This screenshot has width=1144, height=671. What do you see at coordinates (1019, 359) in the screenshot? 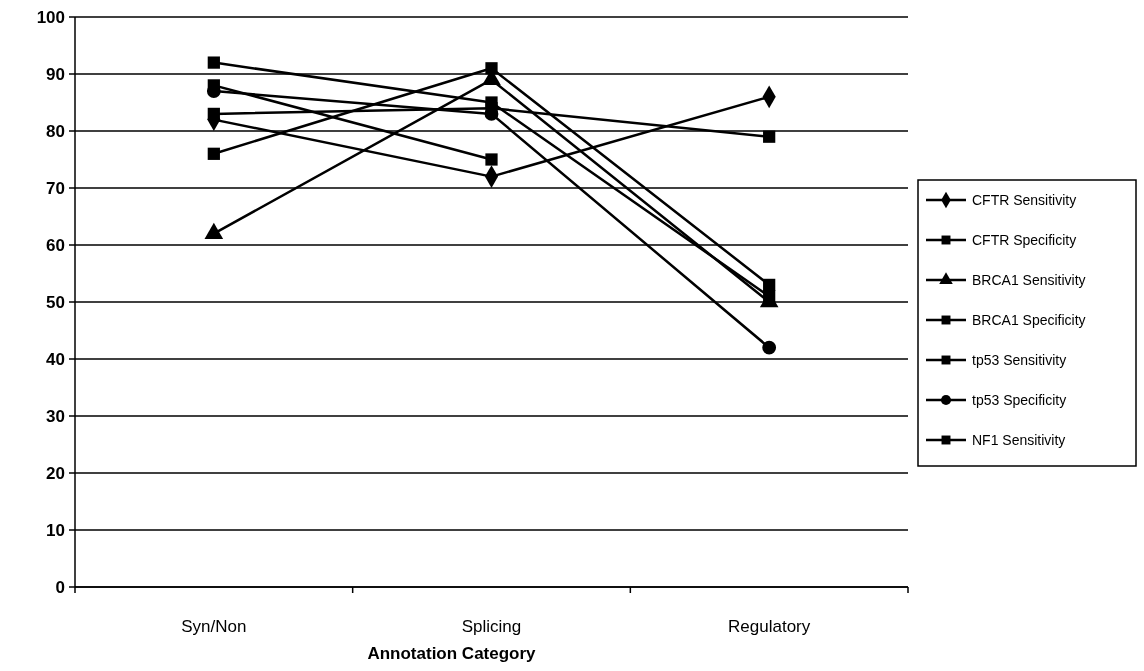
I see `legend-label: tp53 Sensitivity` at bounding box center [1019, 359].